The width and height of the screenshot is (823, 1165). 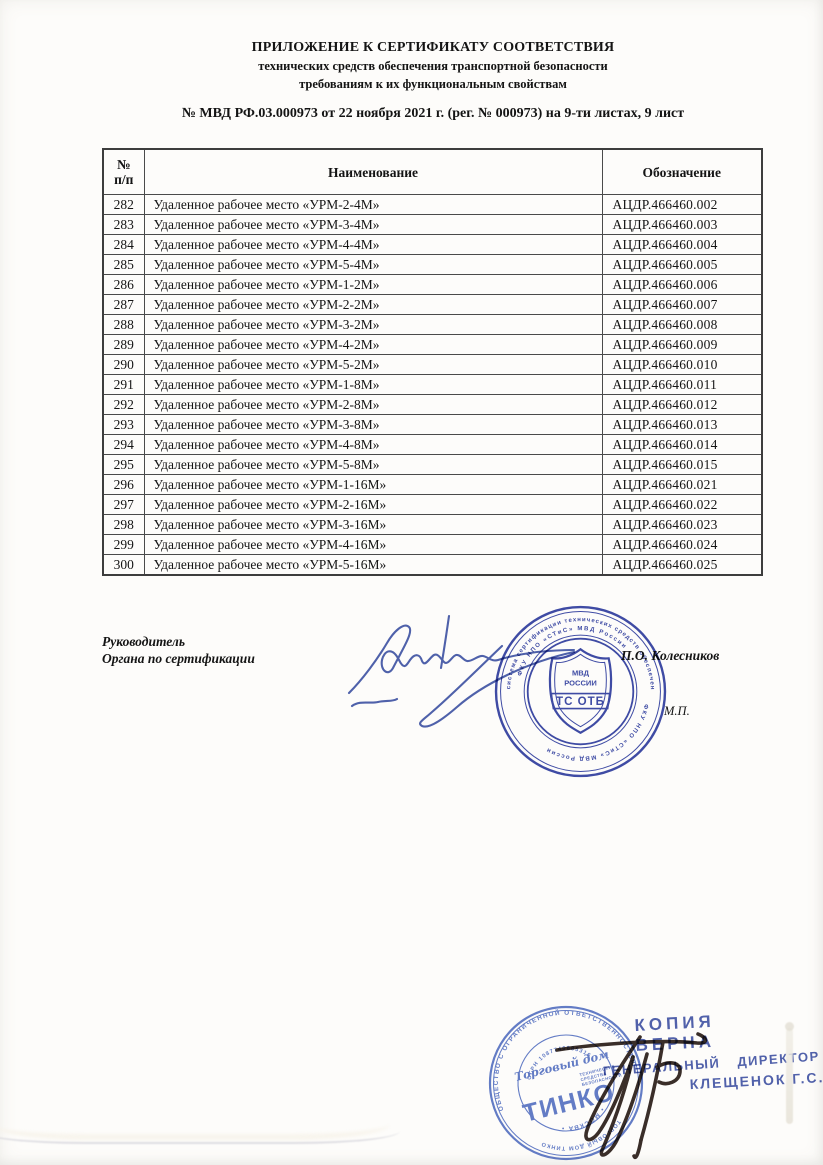 I want to click on certifier-role-label: Руководитель Органа по сертификации, so click(x=178, y=650).